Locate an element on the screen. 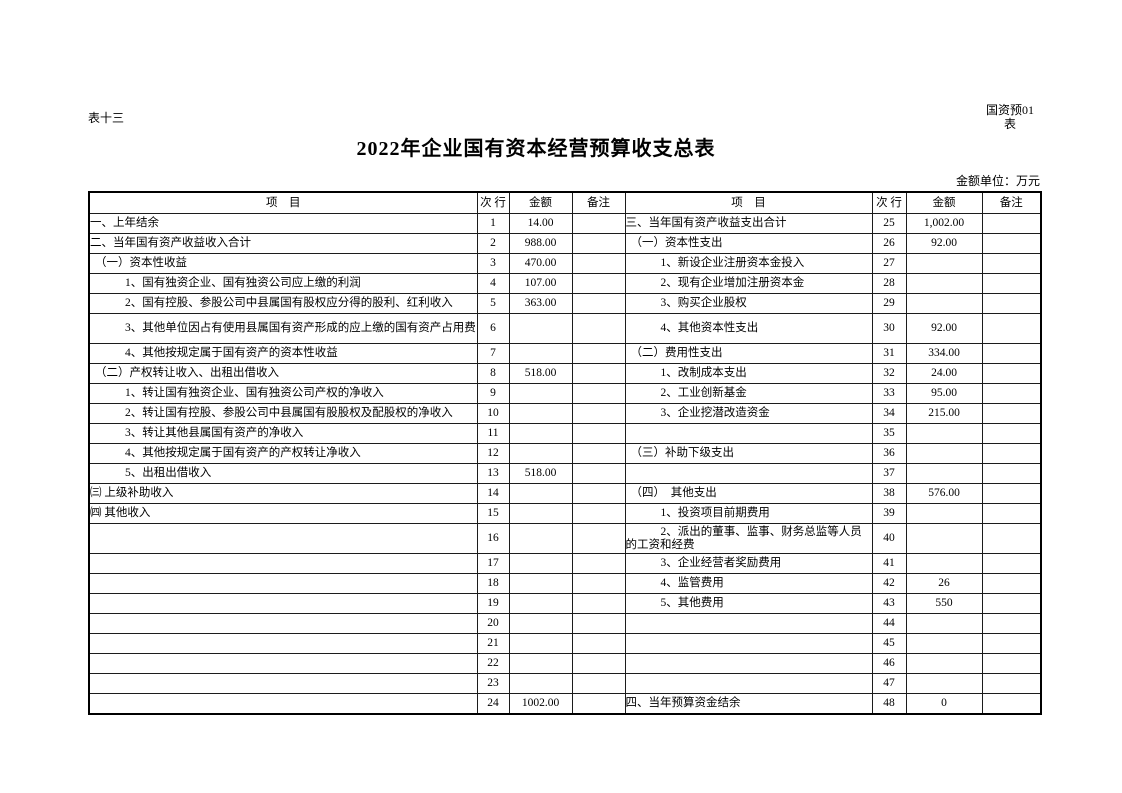 Image resolution: width=1122 pixels, height=793 pixels. left-rowno-cell: 22 is located at coordinates (493, 663).